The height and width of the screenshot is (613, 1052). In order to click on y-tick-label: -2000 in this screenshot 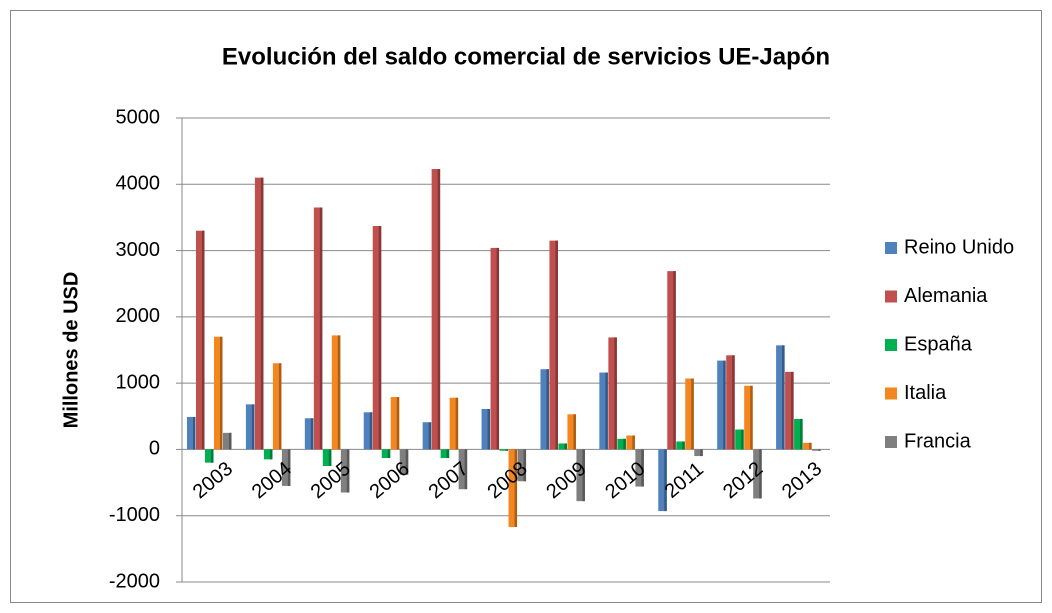, I will do `click(134, 581)`.